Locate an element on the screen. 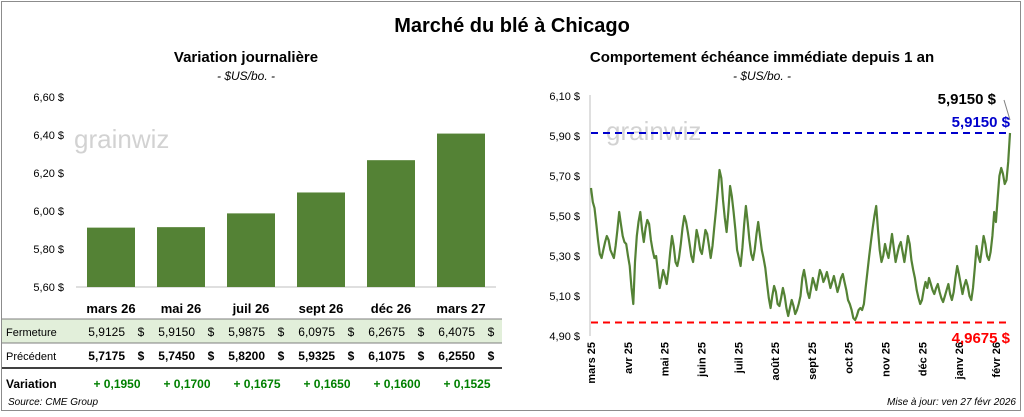 Image resolution: width=1024 pixels, height=417 pixels. last-value-label: 5,9150 $ is located at coordinates (967, 99).